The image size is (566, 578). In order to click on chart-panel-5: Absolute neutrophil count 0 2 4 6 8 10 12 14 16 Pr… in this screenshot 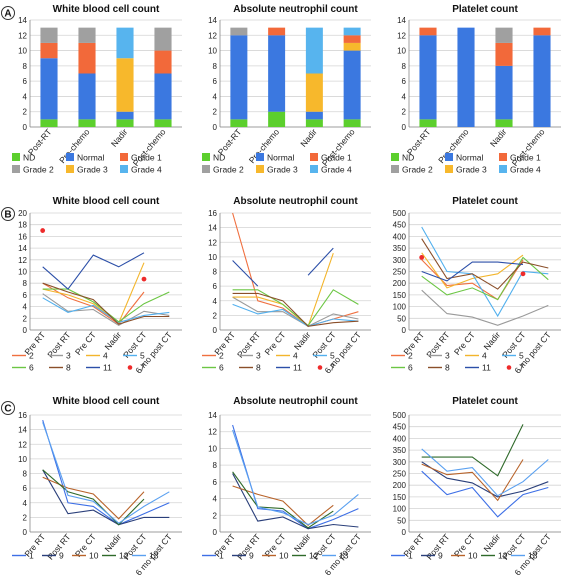, I will do `click(286, 285)`.